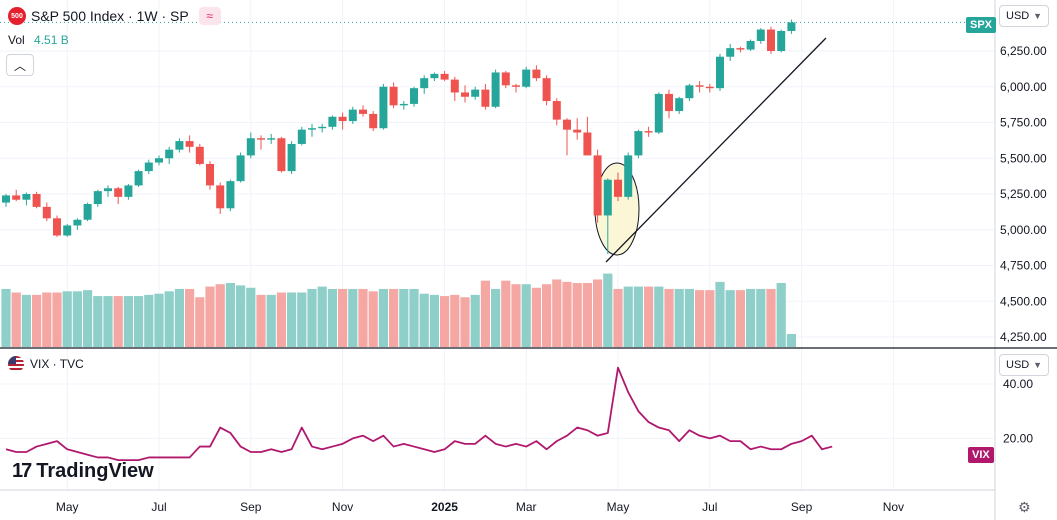 Image resolution: width=1057 pixels, height=520 pixels. What do you see at coordinates (444, 507) in the screenshot?
I see `time-tick-label: 2025` at bounding box center [444, 507].